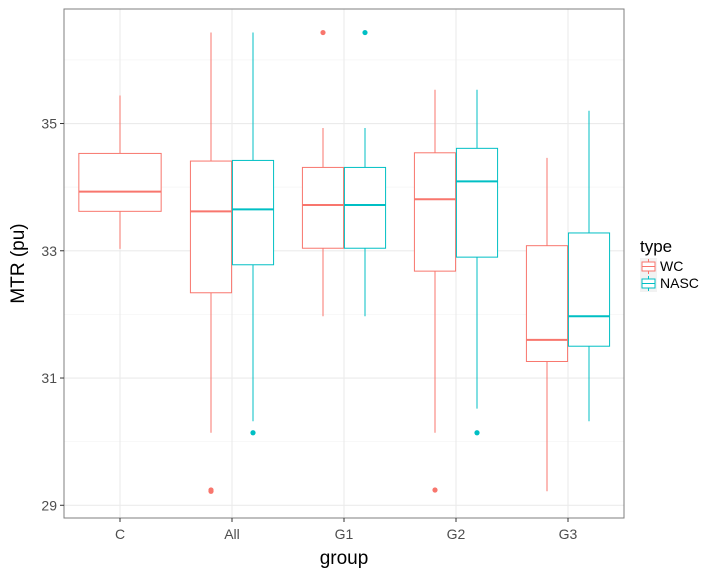 The height and width of the screenshot is (576, 720). I want to click on box-wc-g3, so click(547, 324).